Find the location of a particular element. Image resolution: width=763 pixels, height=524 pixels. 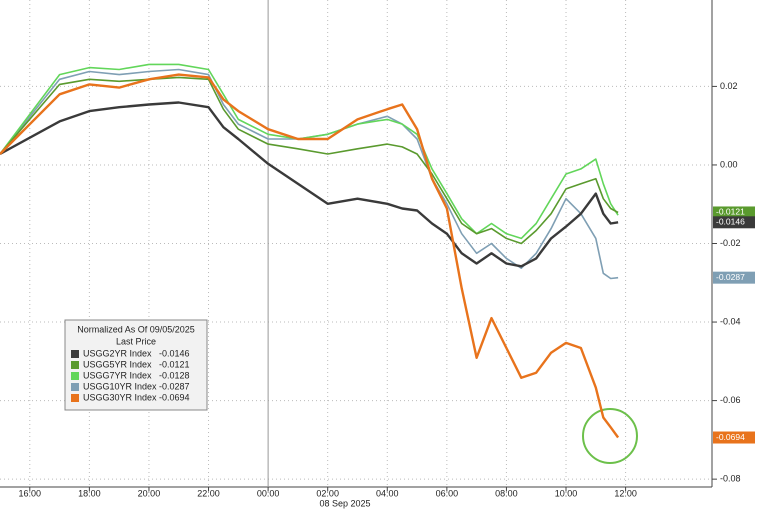

legend-value: -0.0121 is located at coordinates (174, 364).